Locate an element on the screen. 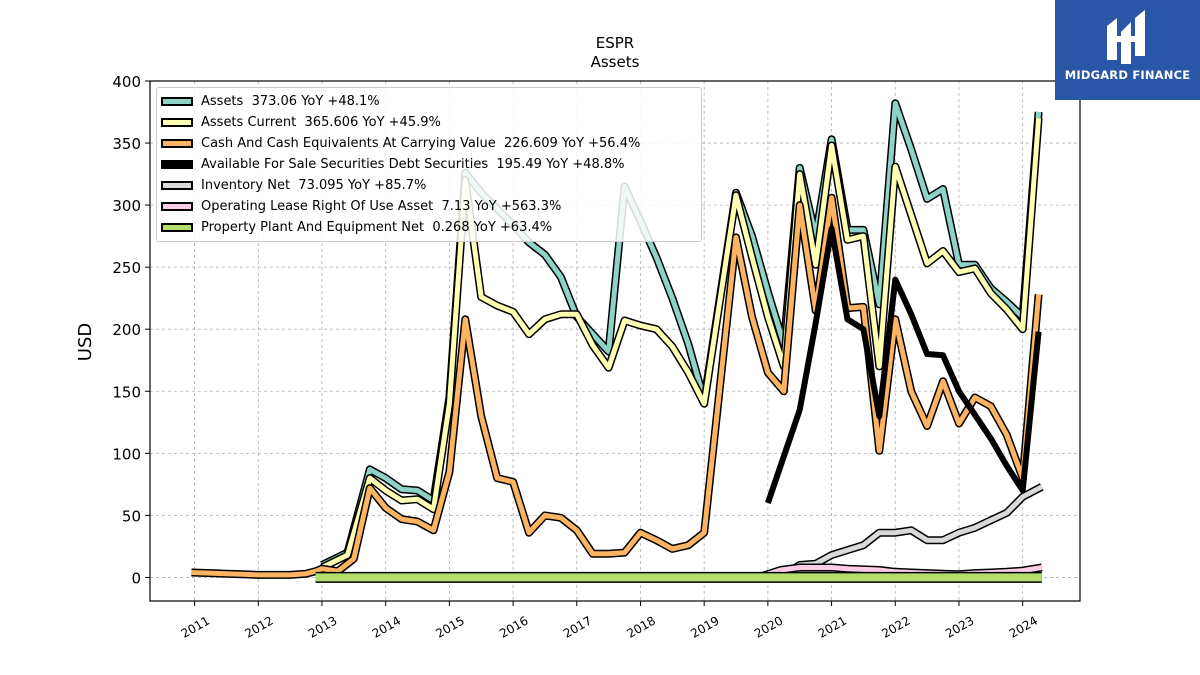 This screenshot has width=1200, height=675. y-tick-label: 400 is located at coordinates (126, 82).